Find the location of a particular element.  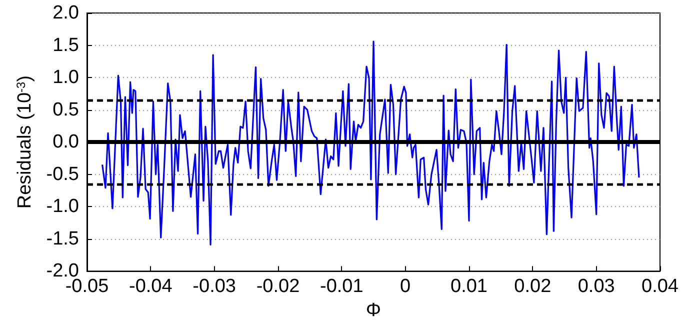

x-axis-title: Φ is located at coordinates (374, 310).